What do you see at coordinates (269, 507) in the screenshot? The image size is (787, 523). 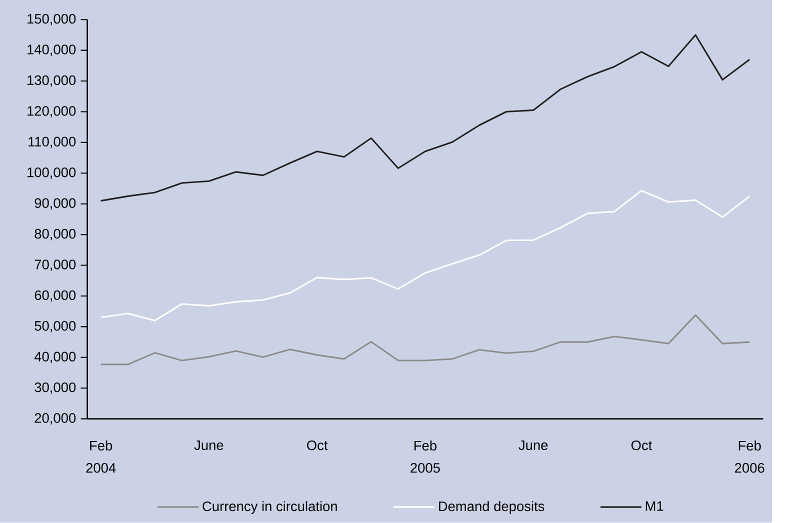 I see `legend-label: Currency in circulation` at bounding box center [269, 507].